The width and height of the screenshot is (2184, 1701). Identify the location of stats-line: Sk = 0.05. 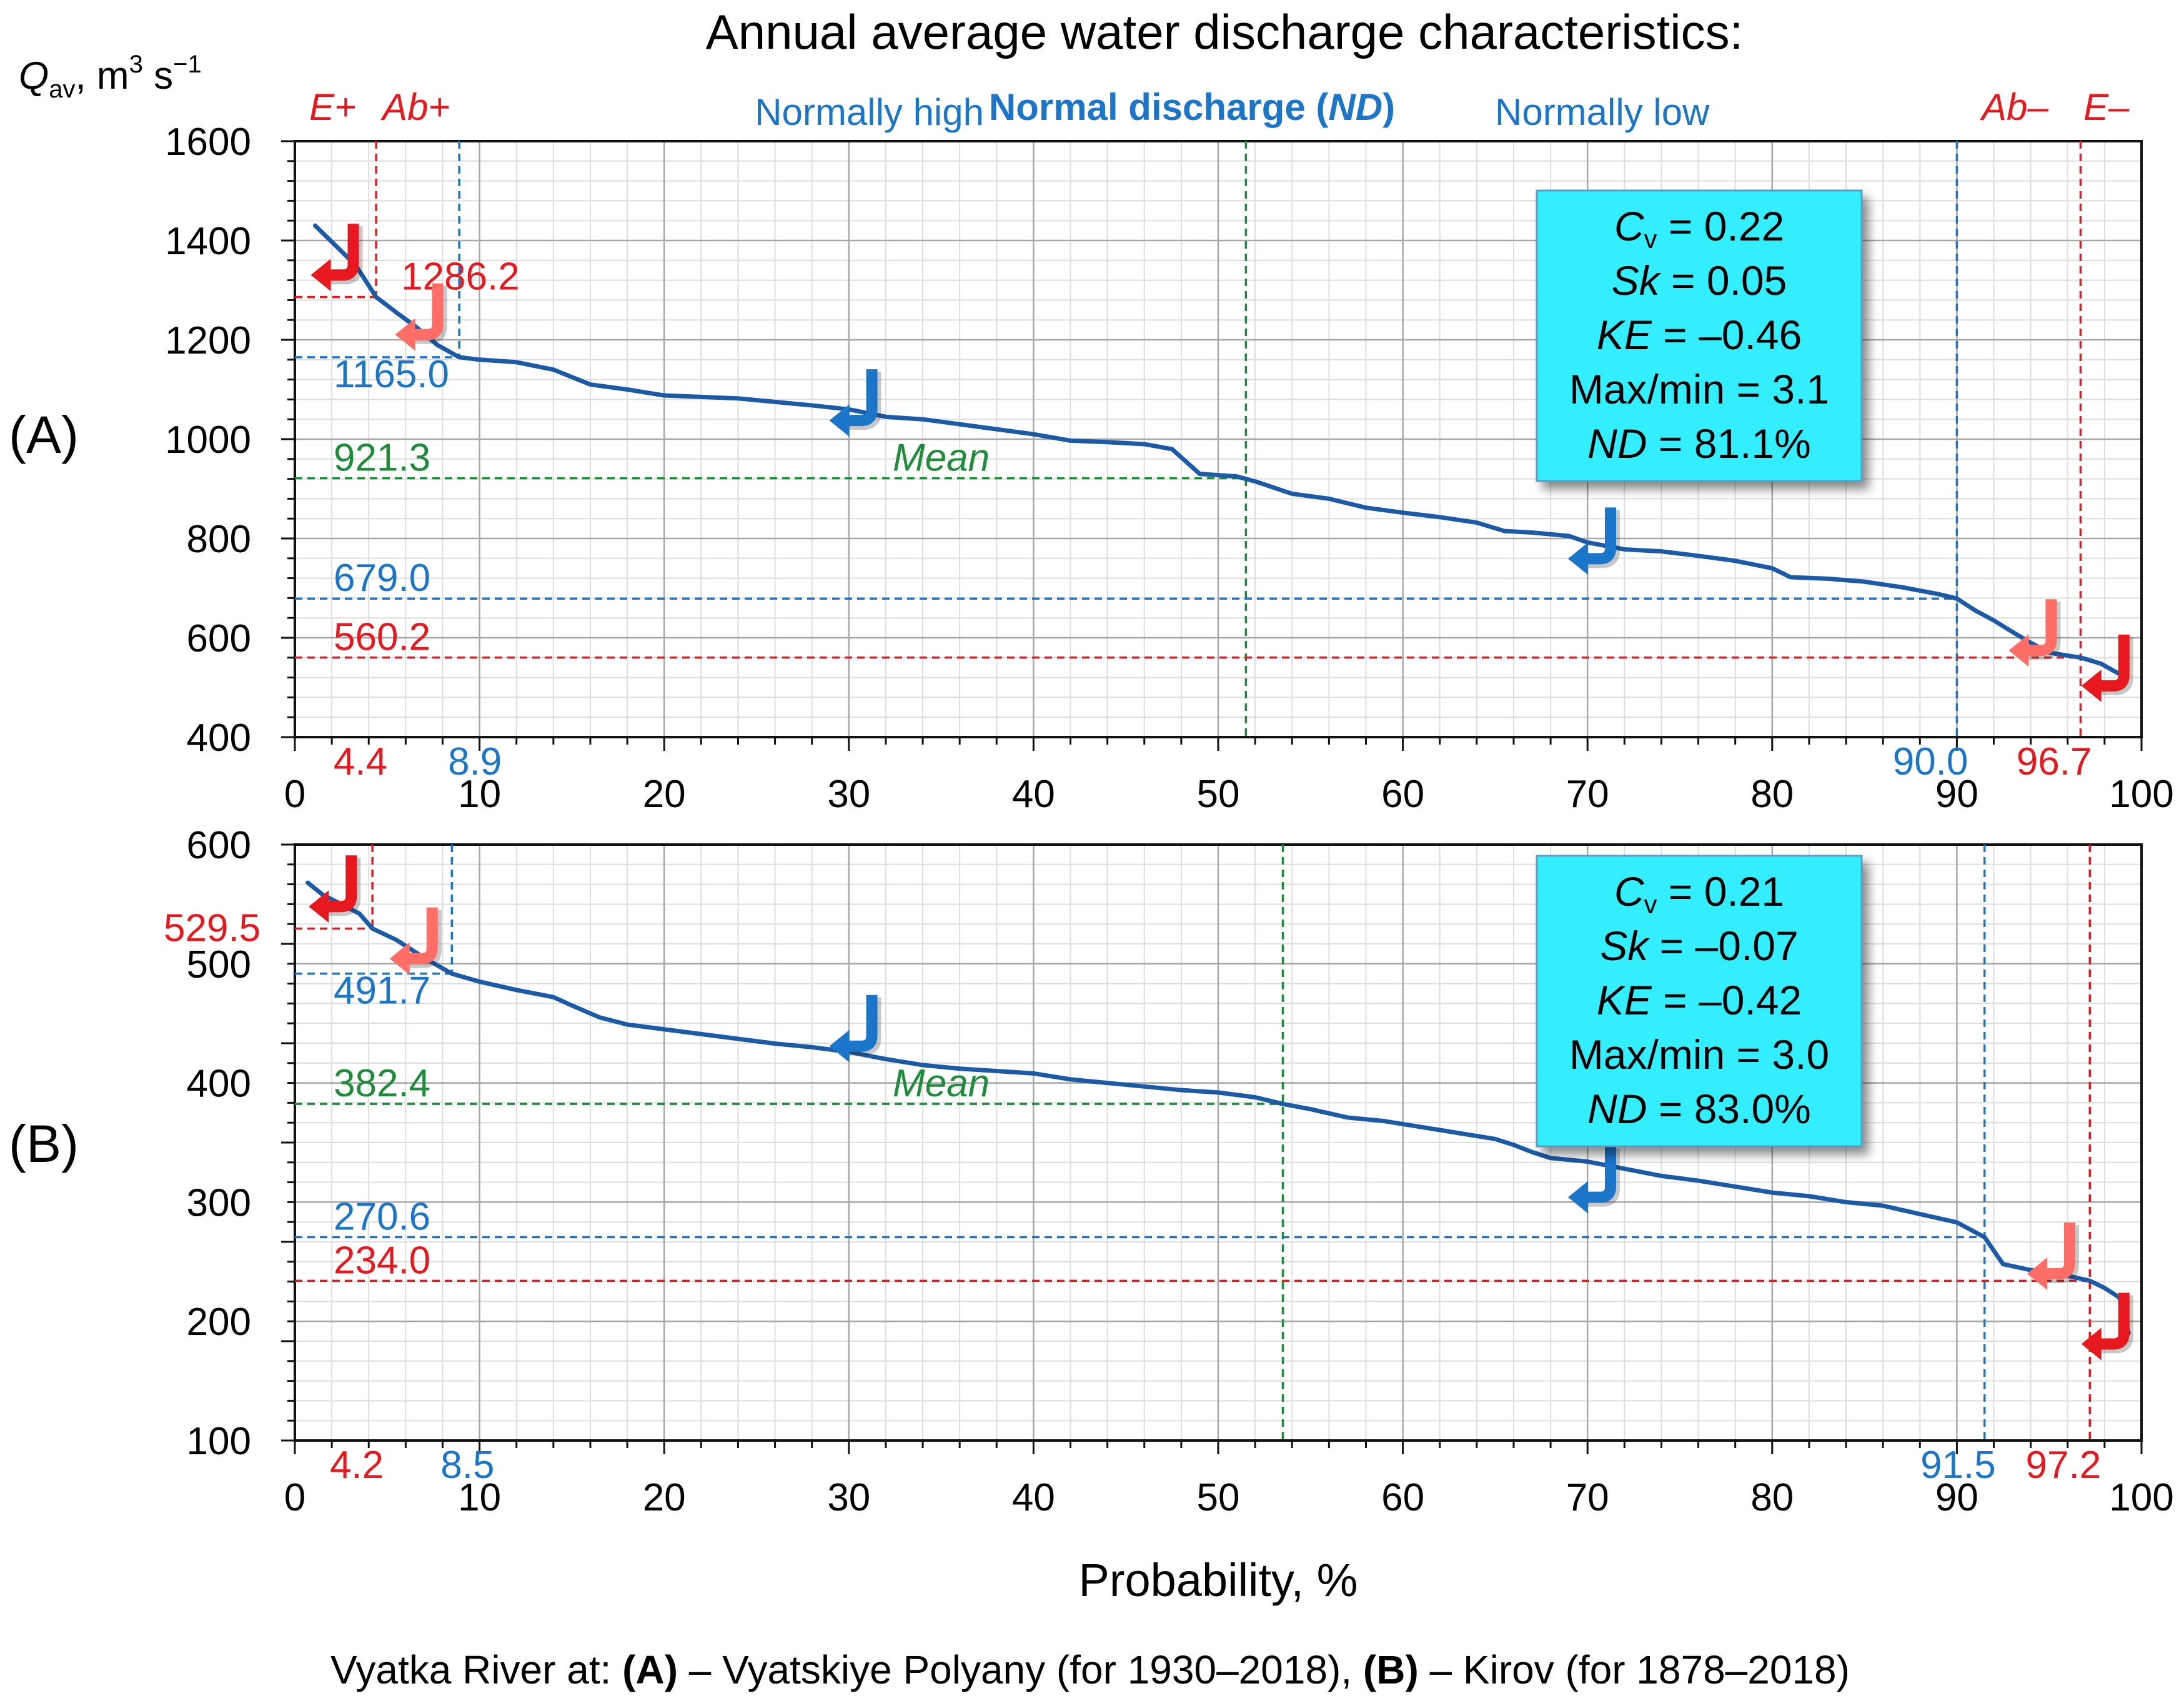
(1700, 280).